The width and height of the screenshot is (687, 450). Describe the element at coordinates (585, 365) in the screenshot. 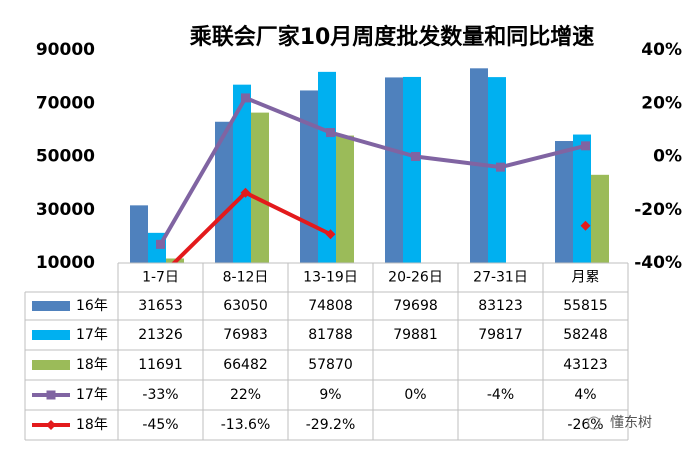

I see `table-cell: 43123` at that location.